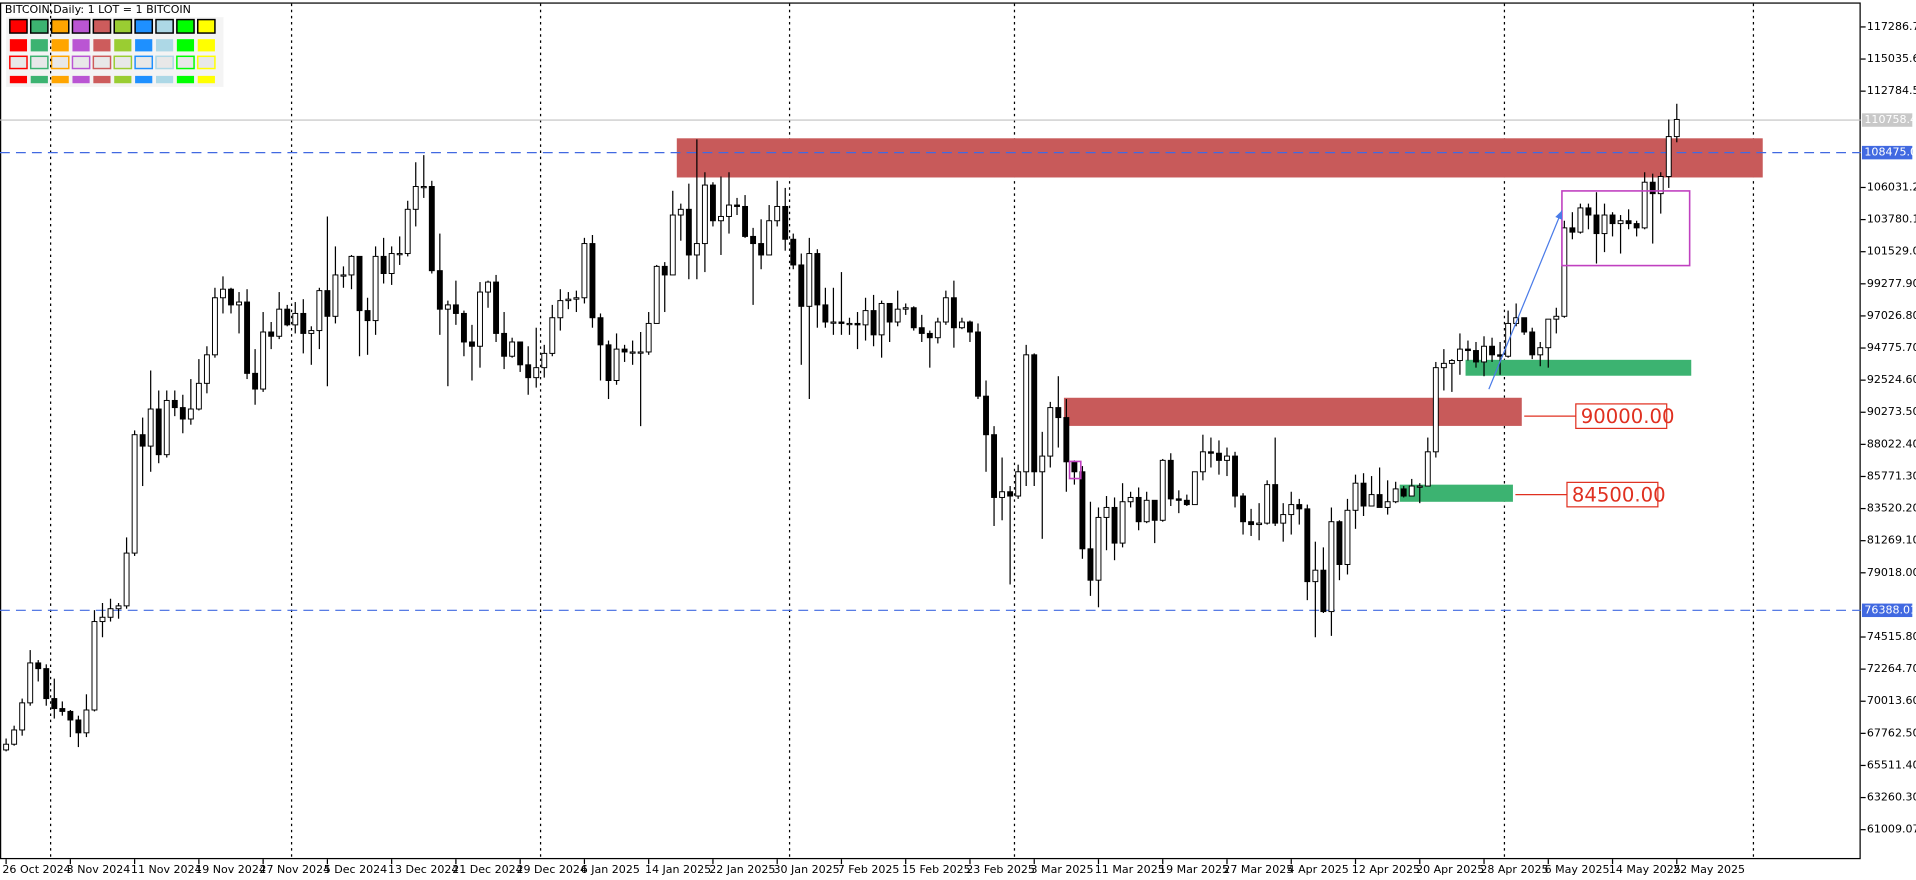  I want to click on y-tick-label: 115035.60, so click(1891, 58).